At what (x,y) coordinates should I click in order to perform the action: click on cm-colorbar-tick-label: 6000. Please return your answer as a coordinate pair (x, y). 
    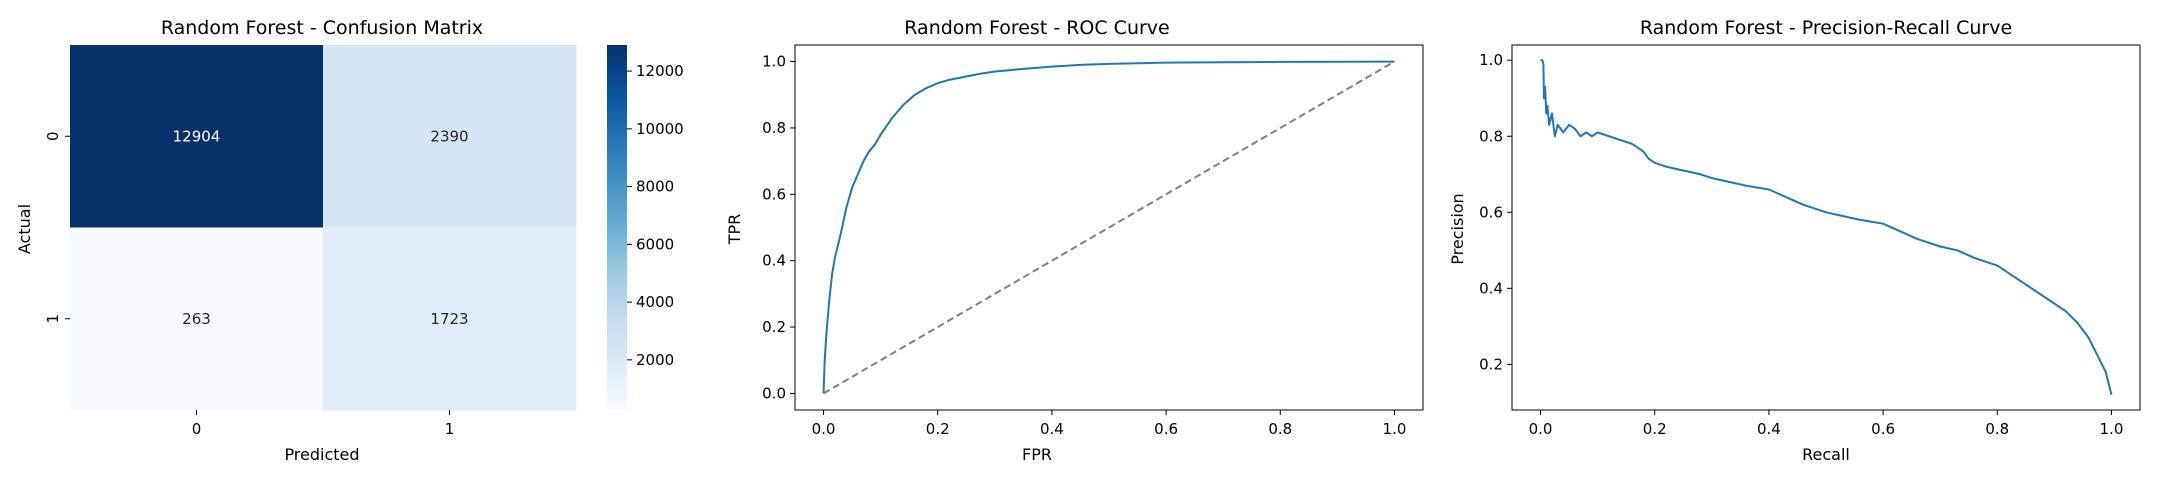
    Looking at the image, I should click on (655, 244).